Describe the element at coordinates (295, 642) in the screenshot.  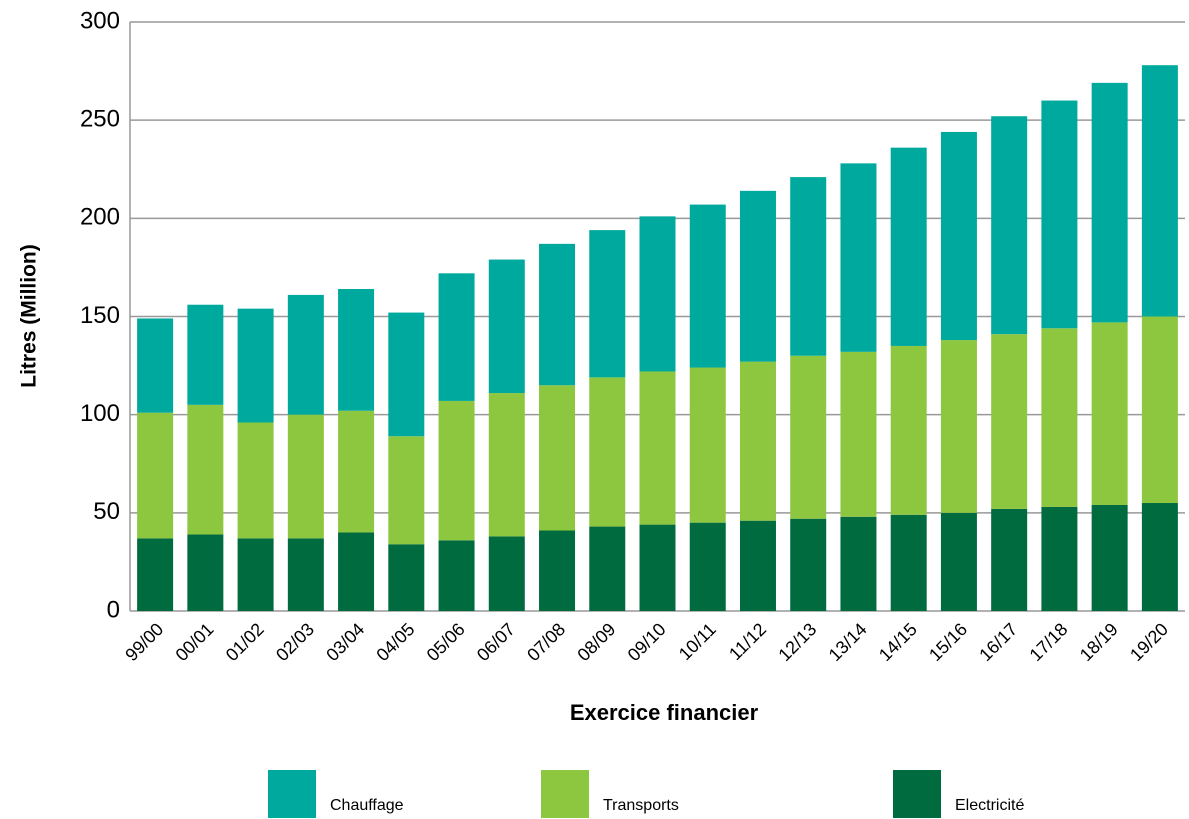
I see `x-tick-label: 02/03` at that location.